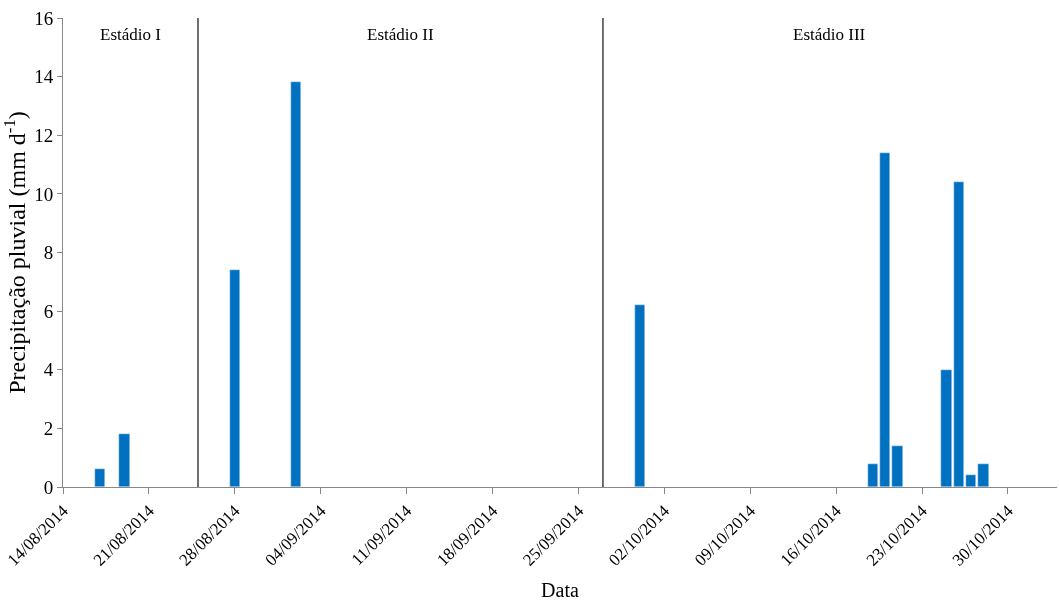 The height and width of the screenshot is (601, 1059). I want to click on y-tick-label: 0, so click(48, 487).